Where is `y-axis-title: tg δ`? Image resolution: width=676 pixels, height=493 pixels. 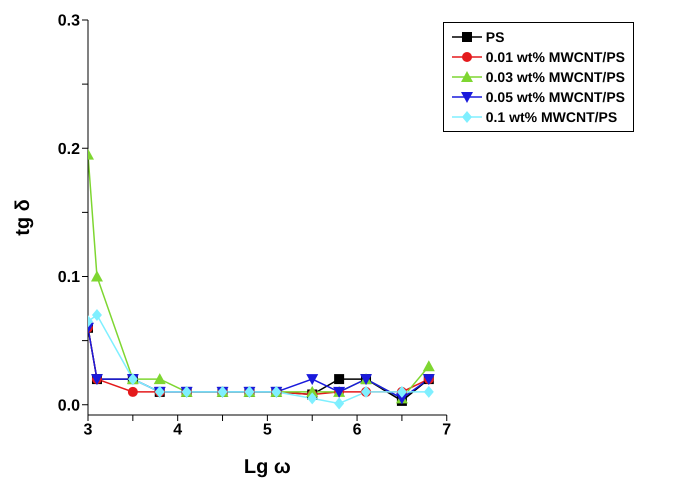
y-axis-title: tg δ is located at coordinates (23, 217).